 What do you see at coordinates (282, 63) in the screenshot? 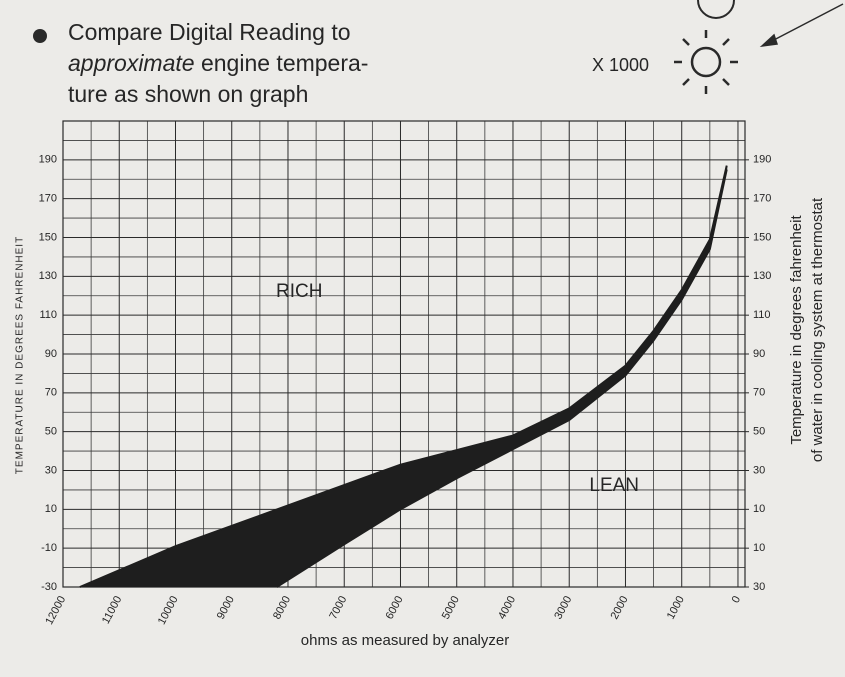
I see `text: engine tempera-` at bounding box center [282, 63].